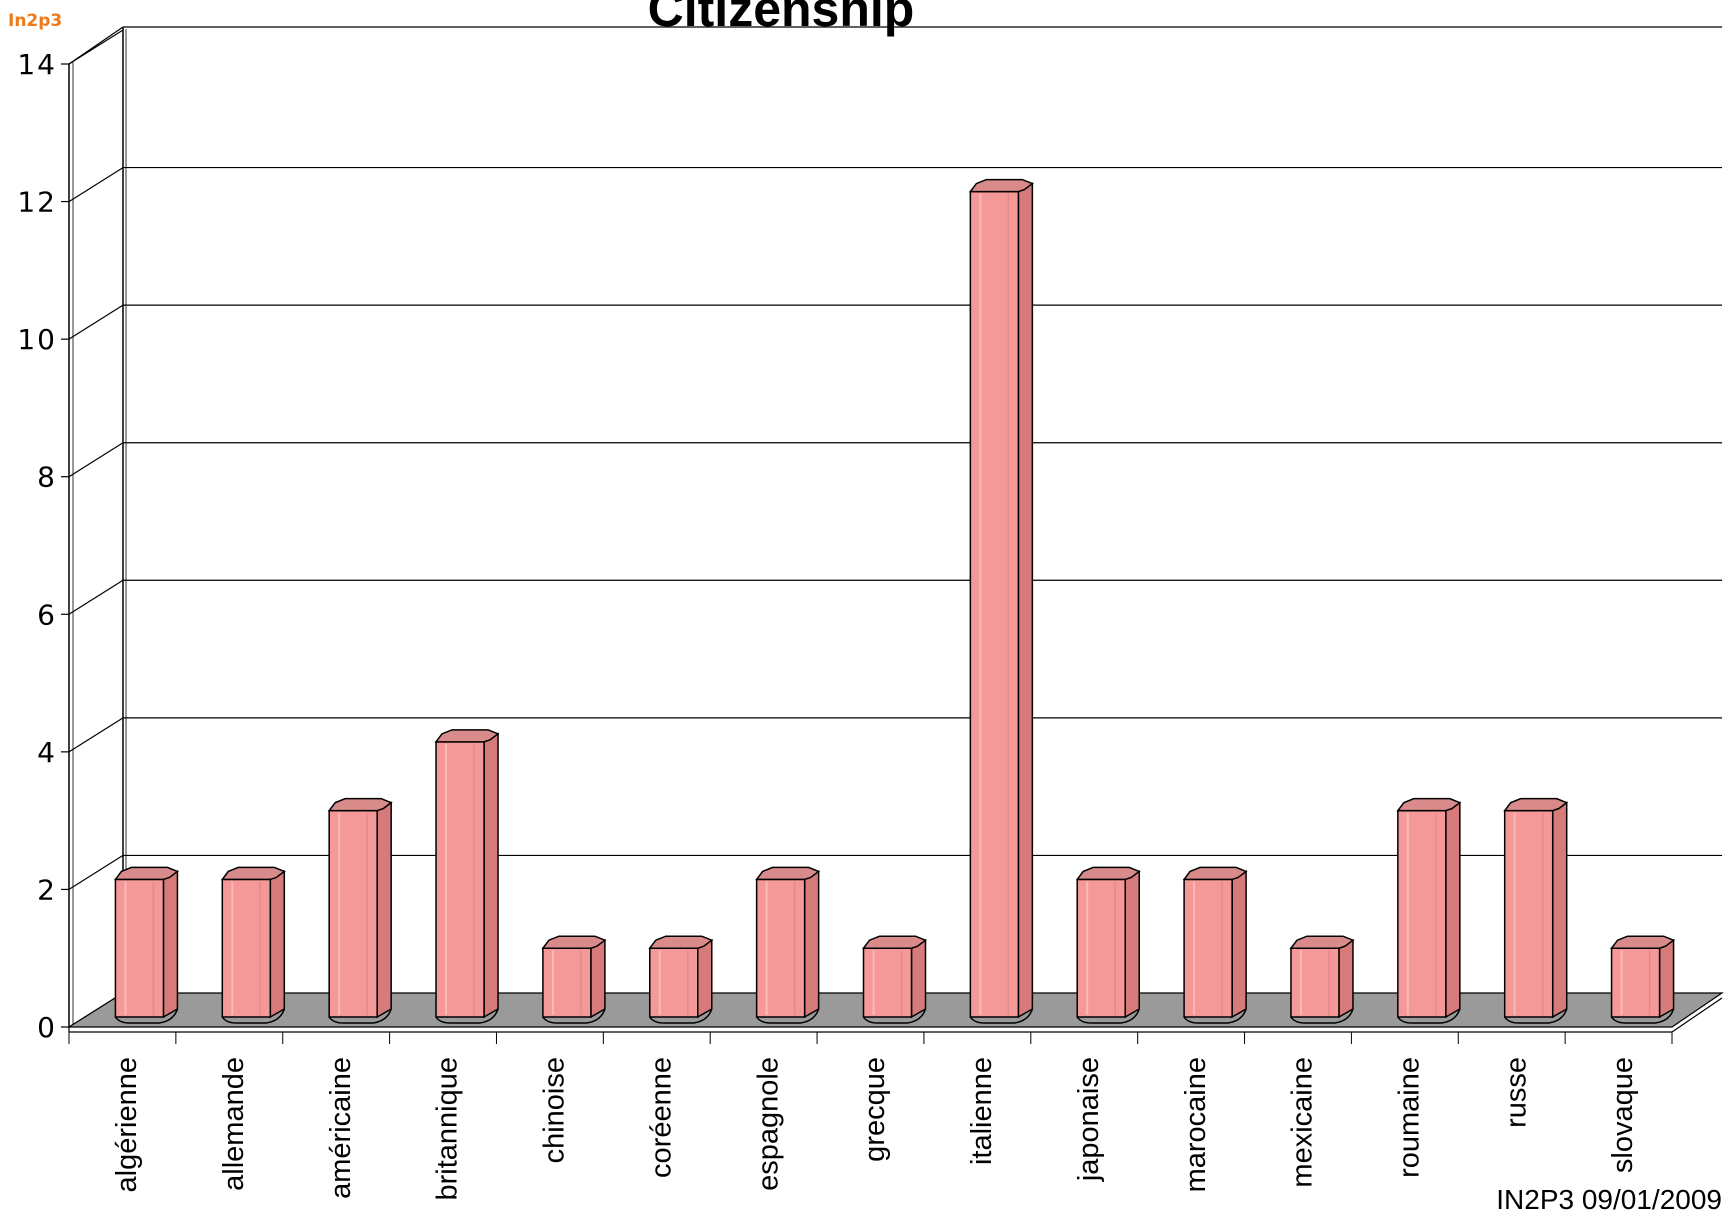 The height and width of the screenshot is (1214, 1731). I want to click on x-tick-label: slovaque, so click(1623, 1115).